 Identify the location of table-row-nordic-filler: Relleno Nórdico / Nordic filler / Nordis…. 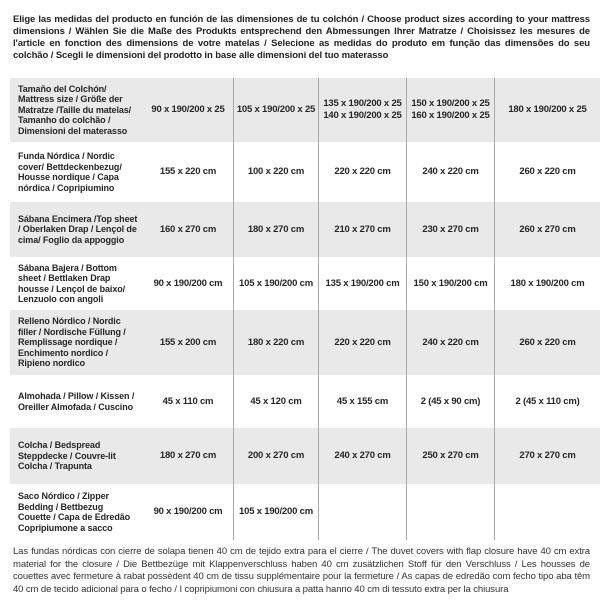
(305, 342).